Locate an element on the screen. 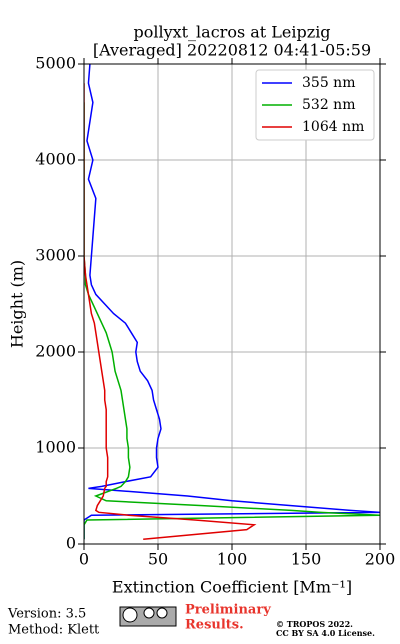 The height and width of the screenshot is (644, 400). copyright: © TROPOS 2022. is located at coordinates (314, 624).